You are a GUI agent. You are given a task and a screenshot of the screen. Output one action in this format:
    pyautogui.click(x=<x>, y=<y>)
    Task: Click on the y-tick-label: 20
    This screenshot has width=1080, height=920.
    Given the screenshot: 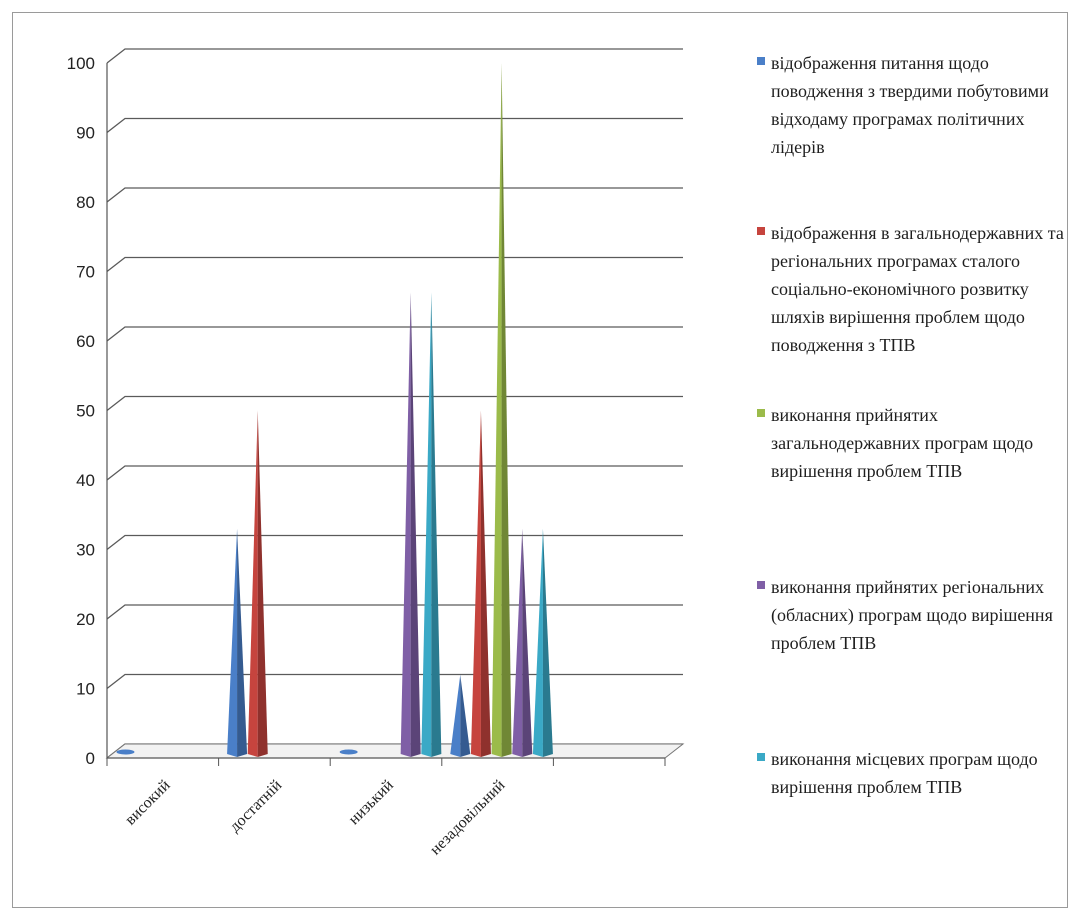 What is the action you would take?
    pyautogui.click(x=85, y=619)
    